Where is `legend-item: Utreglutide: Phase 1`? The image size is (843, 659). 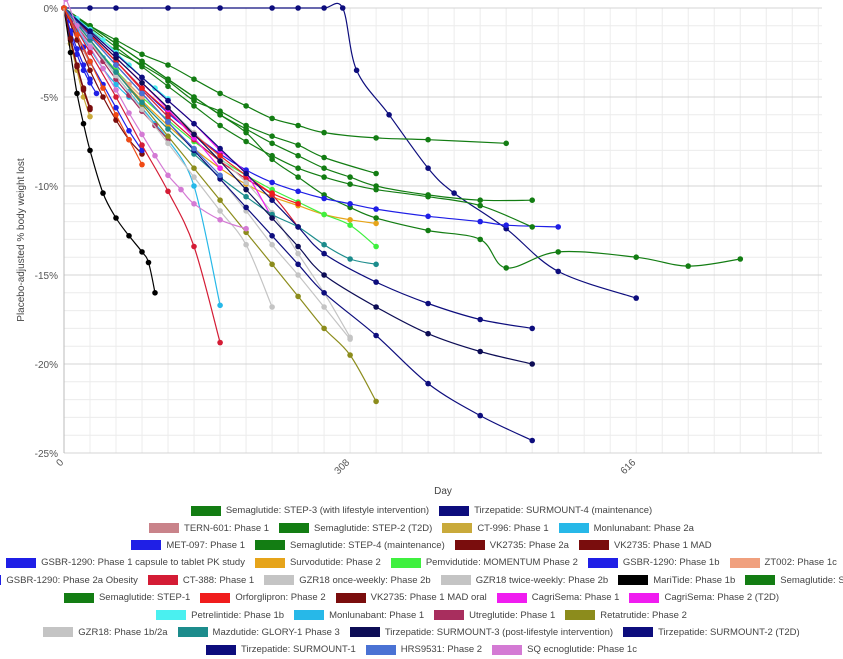 legend-item: Utreglutide: Phase 1 is located at coordinates (494, 615).